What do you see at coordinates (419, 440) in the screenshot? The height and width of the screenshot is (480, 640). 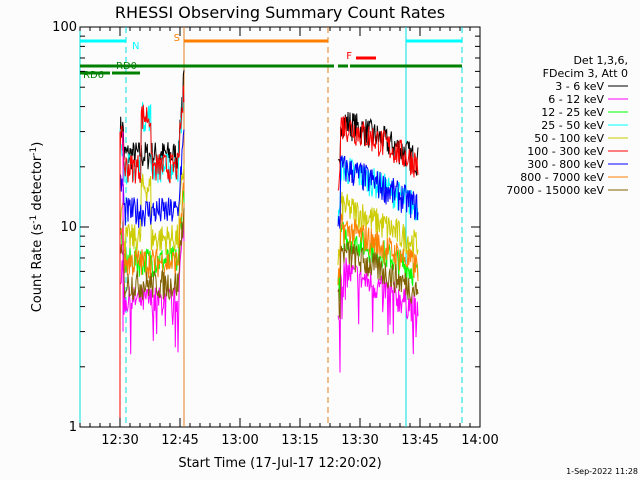 I see `x-tick-label: 13:45` at bounding box center [419, 440].